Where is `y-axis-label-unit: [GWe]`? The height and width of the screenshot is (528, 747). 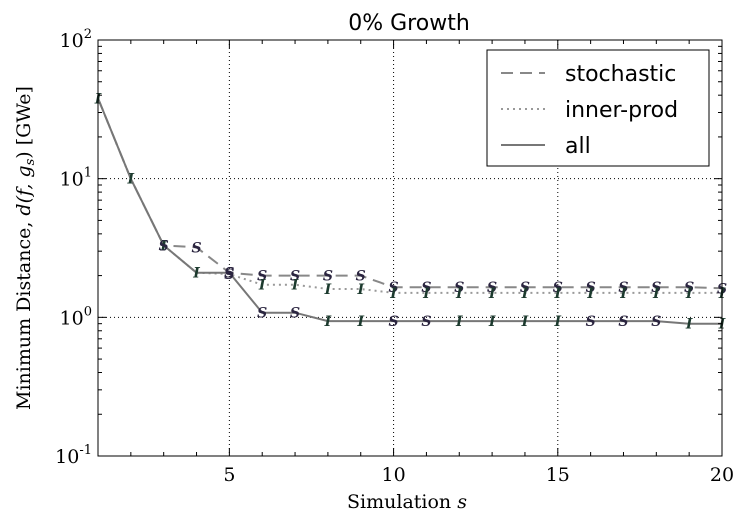 y-axis-label-unit: [GWe] is located at coordinates (24, 115).